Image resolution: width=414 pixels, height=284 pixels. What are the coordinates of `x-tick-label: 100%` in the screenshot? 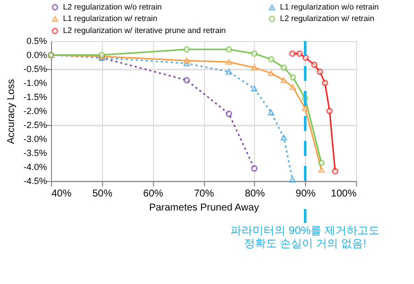 It's located at (343, 194).